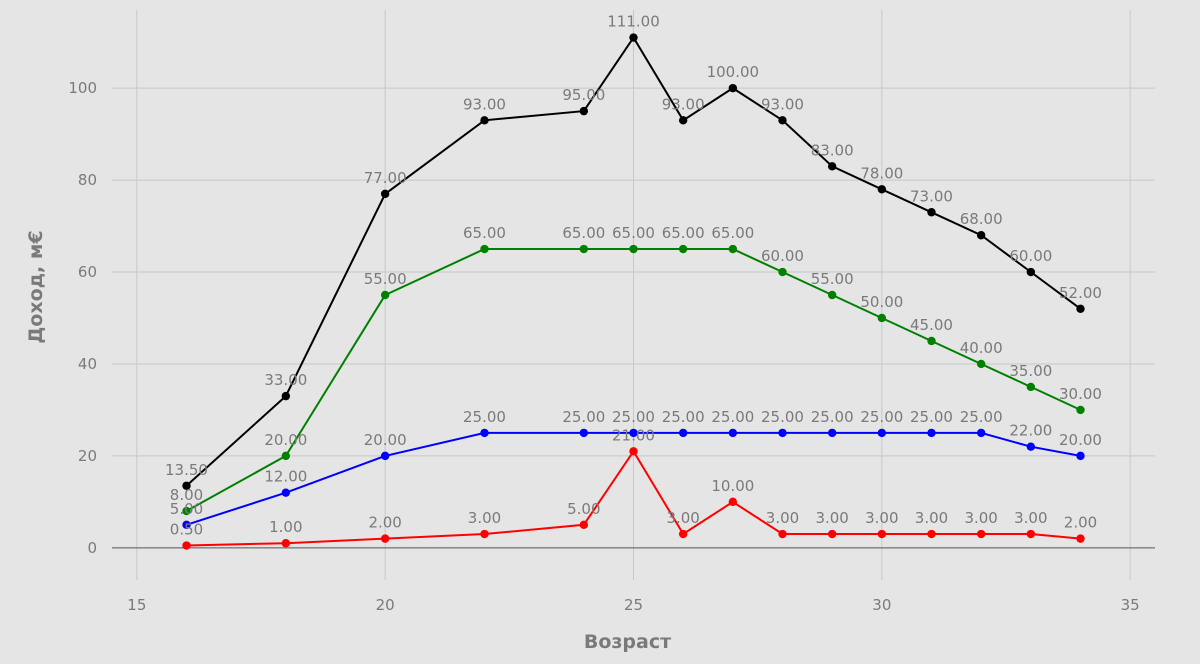 This screenshot has height=664, width=1200. Describe the element at coordinates (633, 22) in the screenshot. I see `data-label: 111.00` at that location.